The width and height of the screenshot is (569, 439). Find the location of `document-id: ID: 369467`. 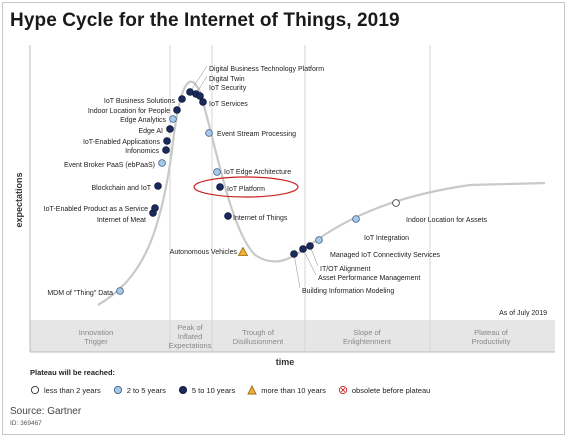

document-id: ID: 369467 is located at coordinates (26, 423).